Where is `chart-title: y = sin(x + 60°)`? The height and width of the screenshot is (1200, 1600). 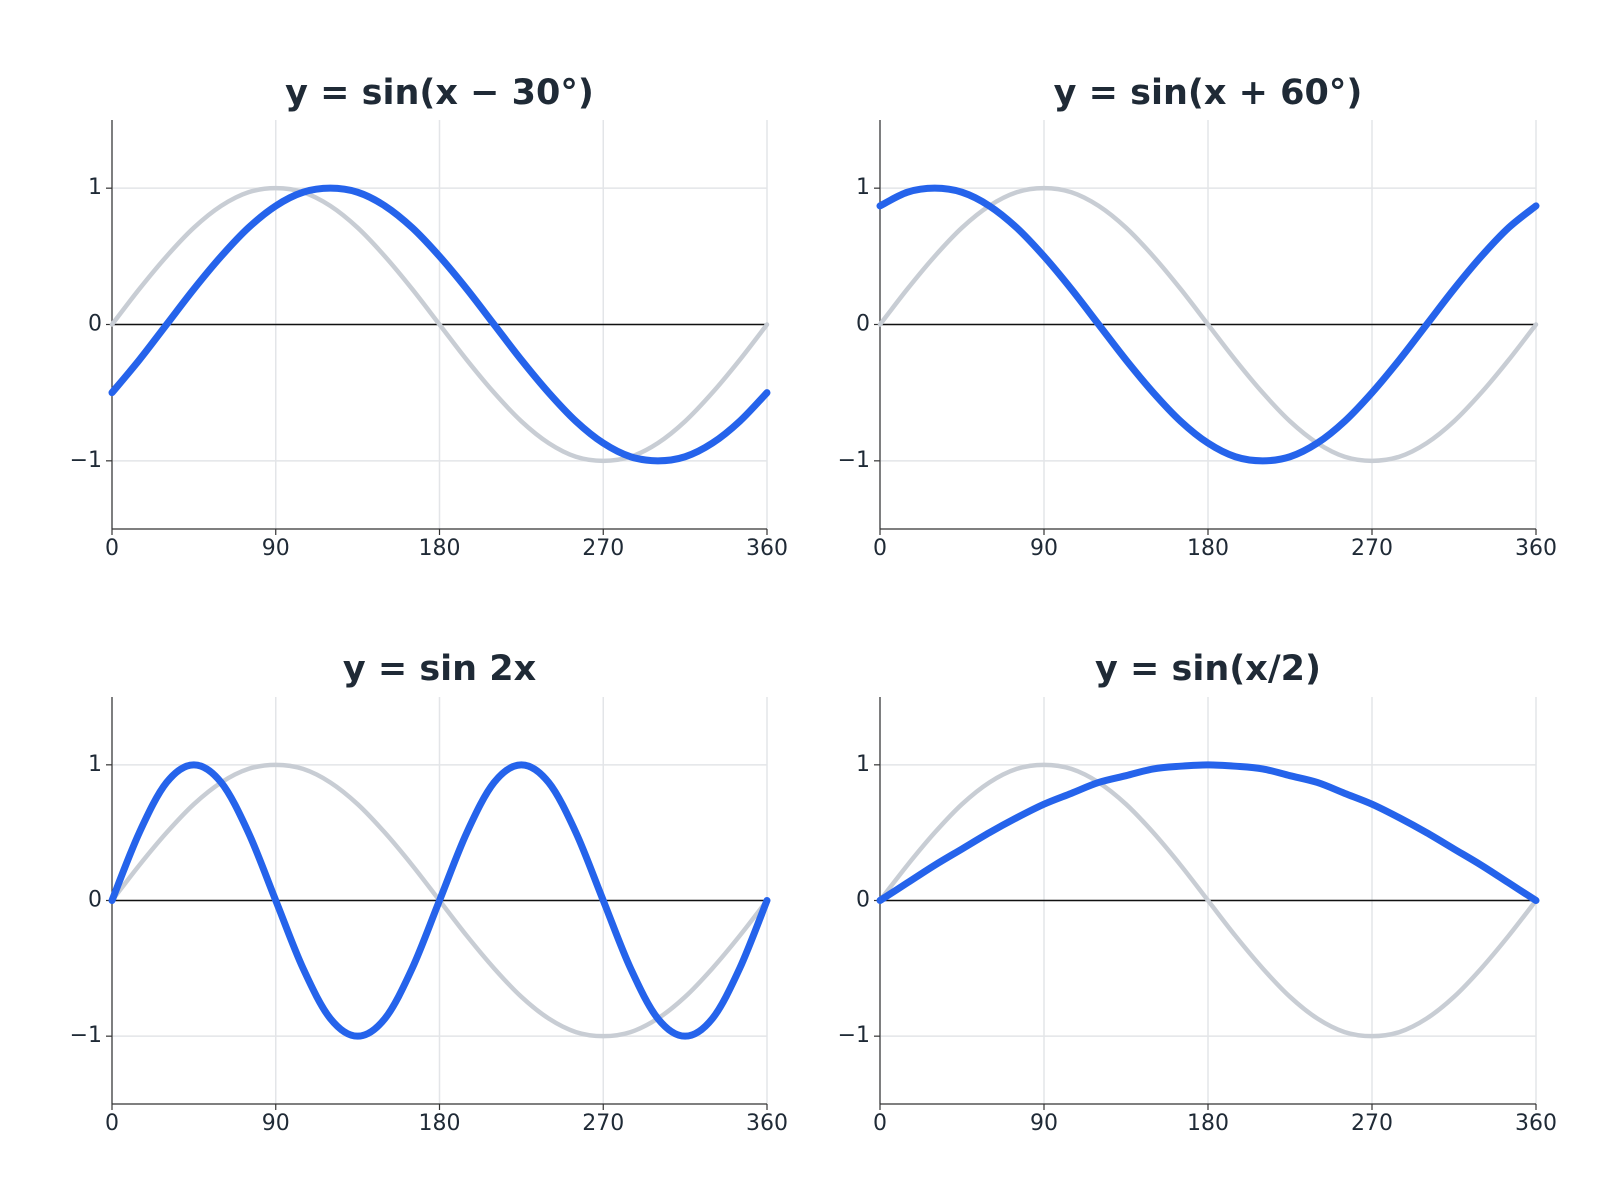
chart-title: y = sin(x + 60°) is located at coordinates (1208, 93).